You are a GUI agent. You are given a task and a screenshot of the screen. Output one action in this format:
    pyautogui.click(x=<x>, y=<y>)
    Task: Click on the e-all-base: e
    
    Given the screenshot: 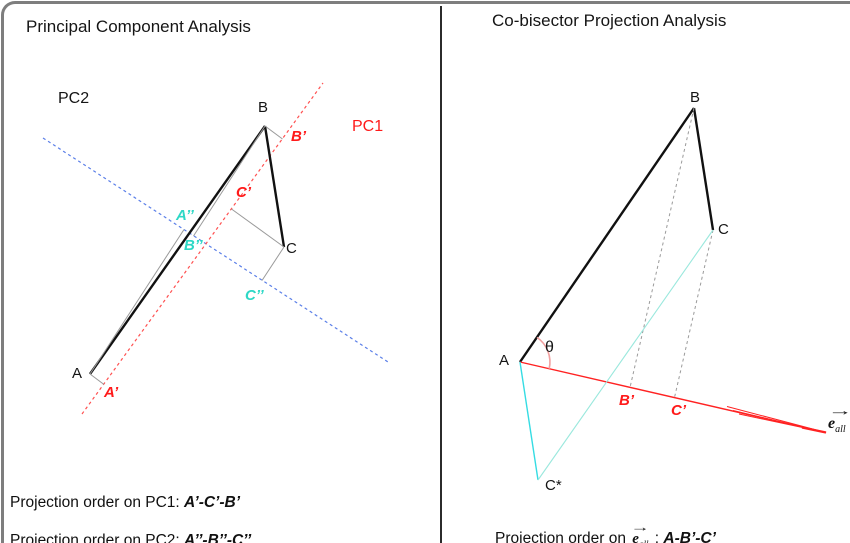 What is the action you would take?
    pyautogui.click(x=832, y=423)
    